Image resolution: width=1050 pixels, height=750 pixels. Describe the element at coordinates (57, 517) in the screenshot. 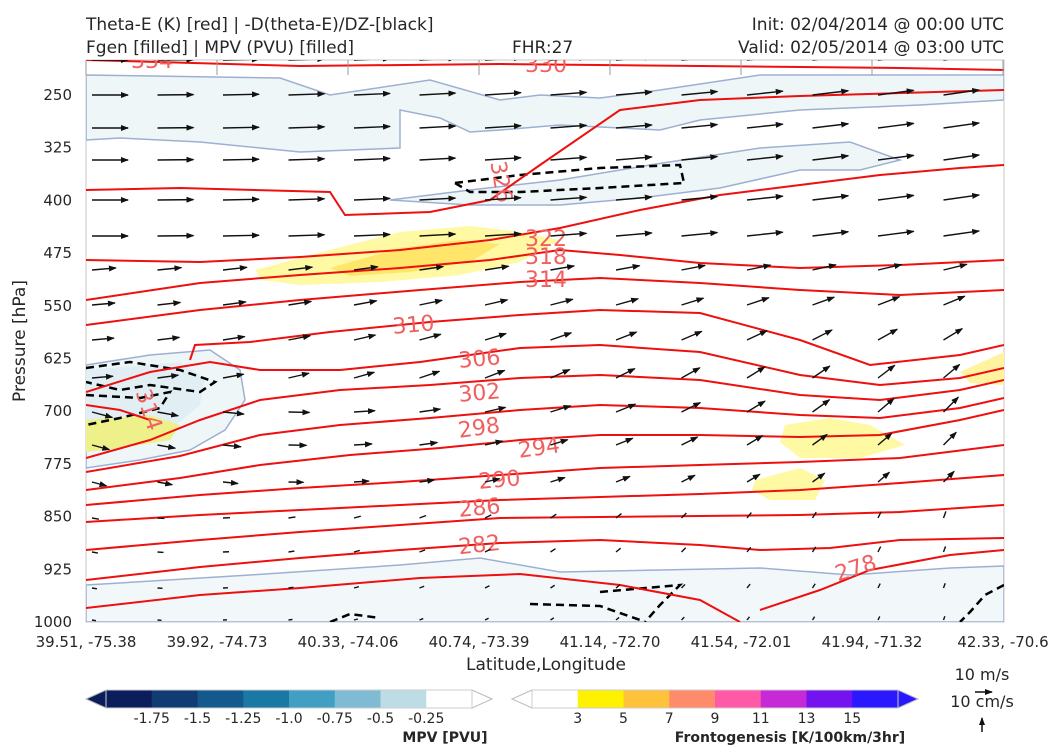

I see `y-tick-label: 850` at that location.